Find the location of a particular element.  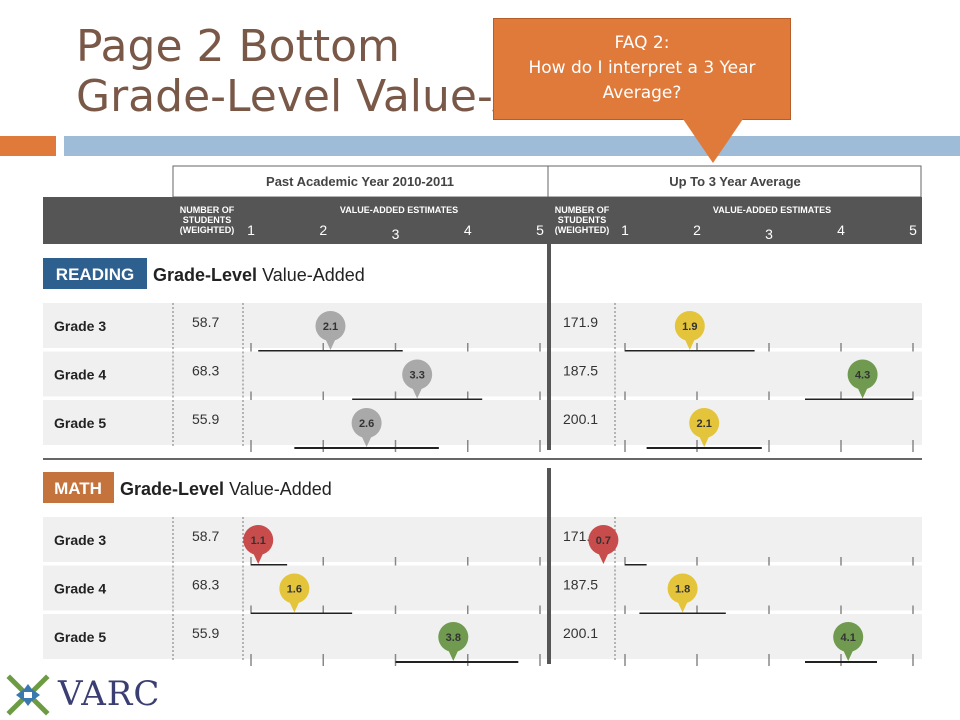

table-row: Grade 3 58.7 171.9 2.1 1.9 is located at coordinates (482, 329).